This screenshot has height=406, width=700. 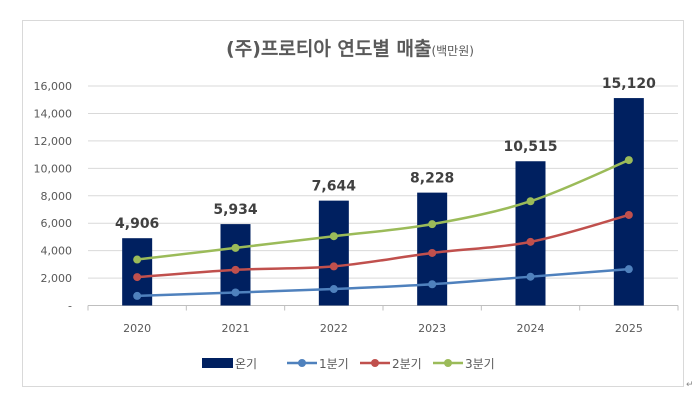 What do you see at coordinates (629, 328) in the screenshot?
I see `x-tick-label: 2025` at bounding box center [629, 328].